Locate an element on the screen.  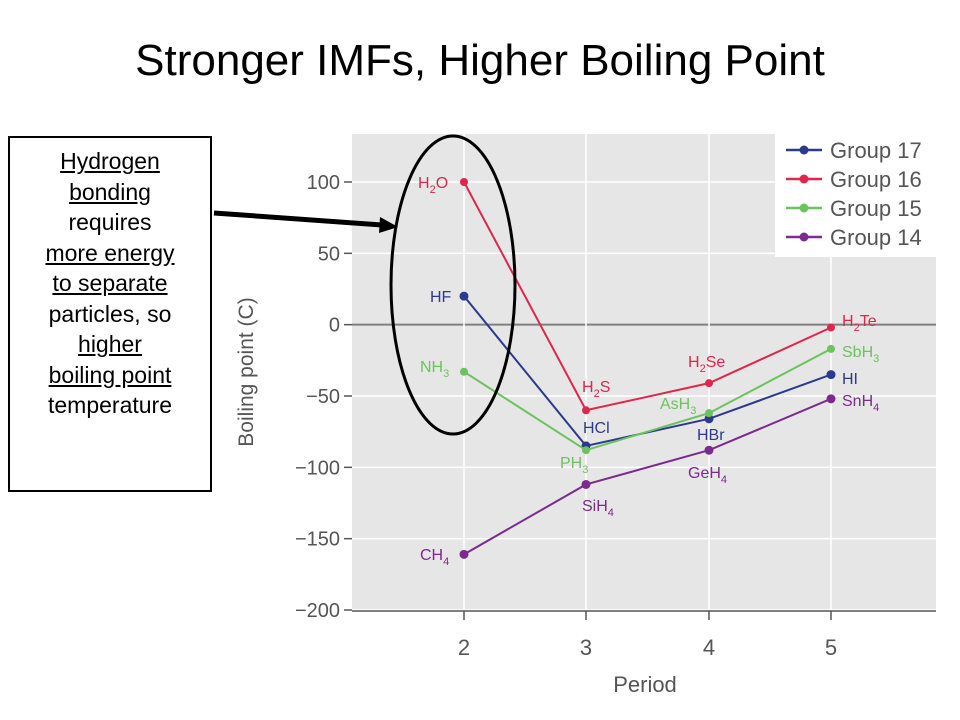
point-label: H2O is located at coordinates (433, 185).